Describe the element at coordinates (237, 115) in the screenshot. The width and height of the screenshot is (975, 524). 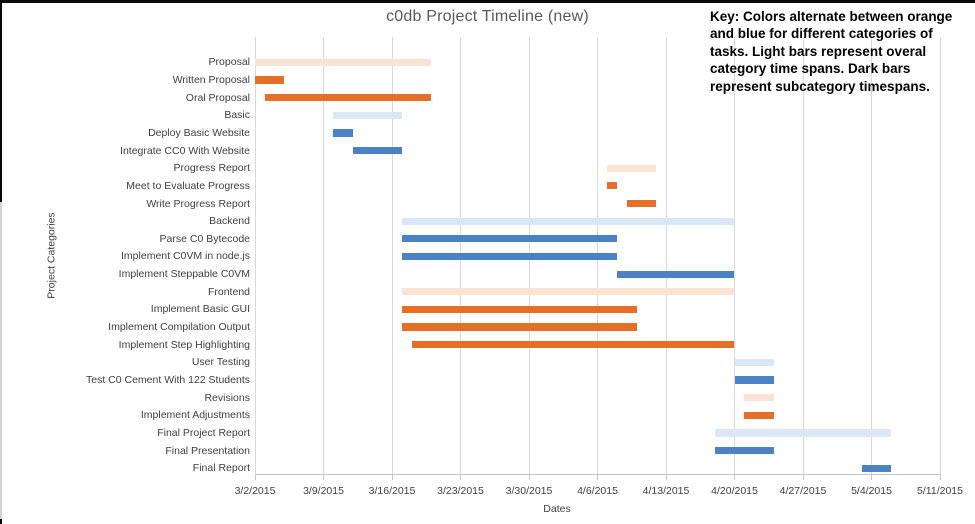
I see `category-label: Basic` at that location.